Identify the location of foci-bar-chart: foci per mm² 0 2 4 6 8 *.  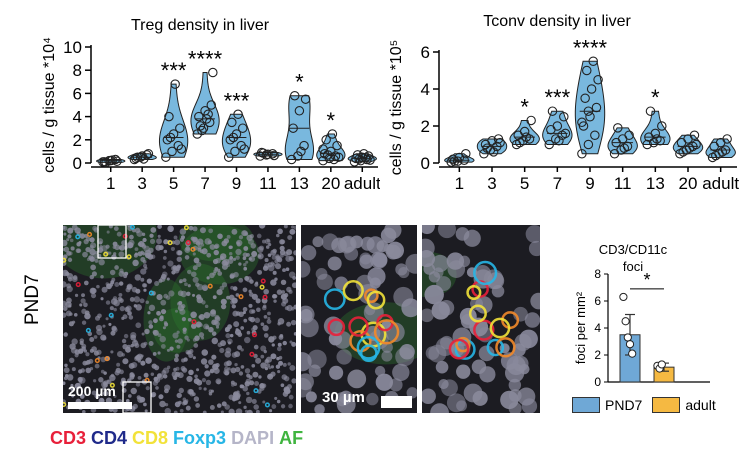
(641, 328).